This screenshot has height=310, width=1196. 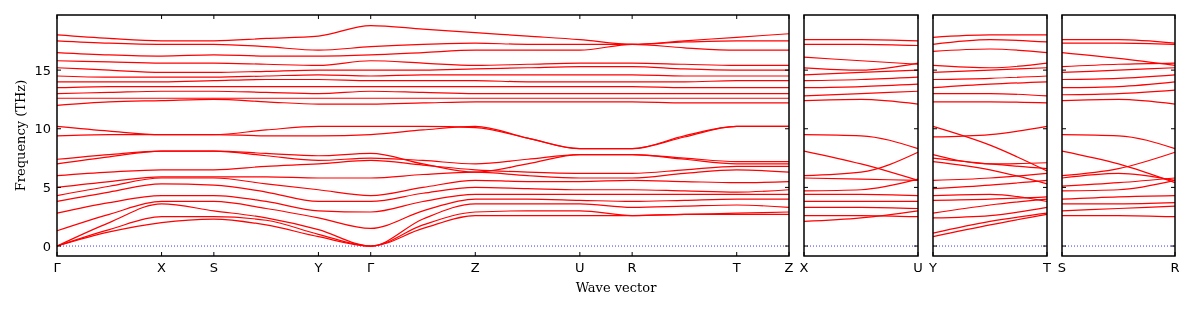 I want to click on y-tick-label: 15, so click(x=42, y=70).